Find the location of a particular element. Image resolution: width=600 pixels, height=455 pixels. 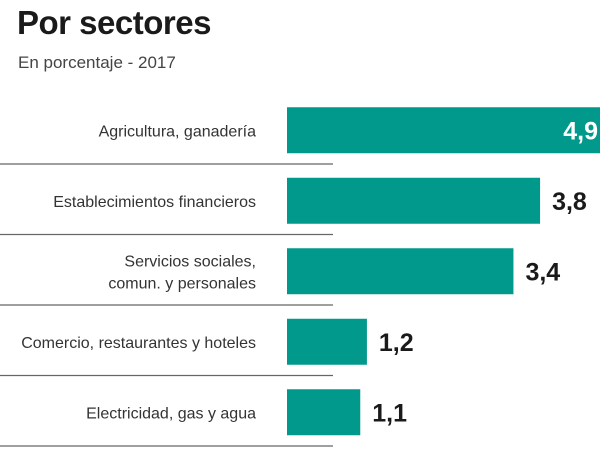

value-label: 1,2 is located at coordinates (396, 343).